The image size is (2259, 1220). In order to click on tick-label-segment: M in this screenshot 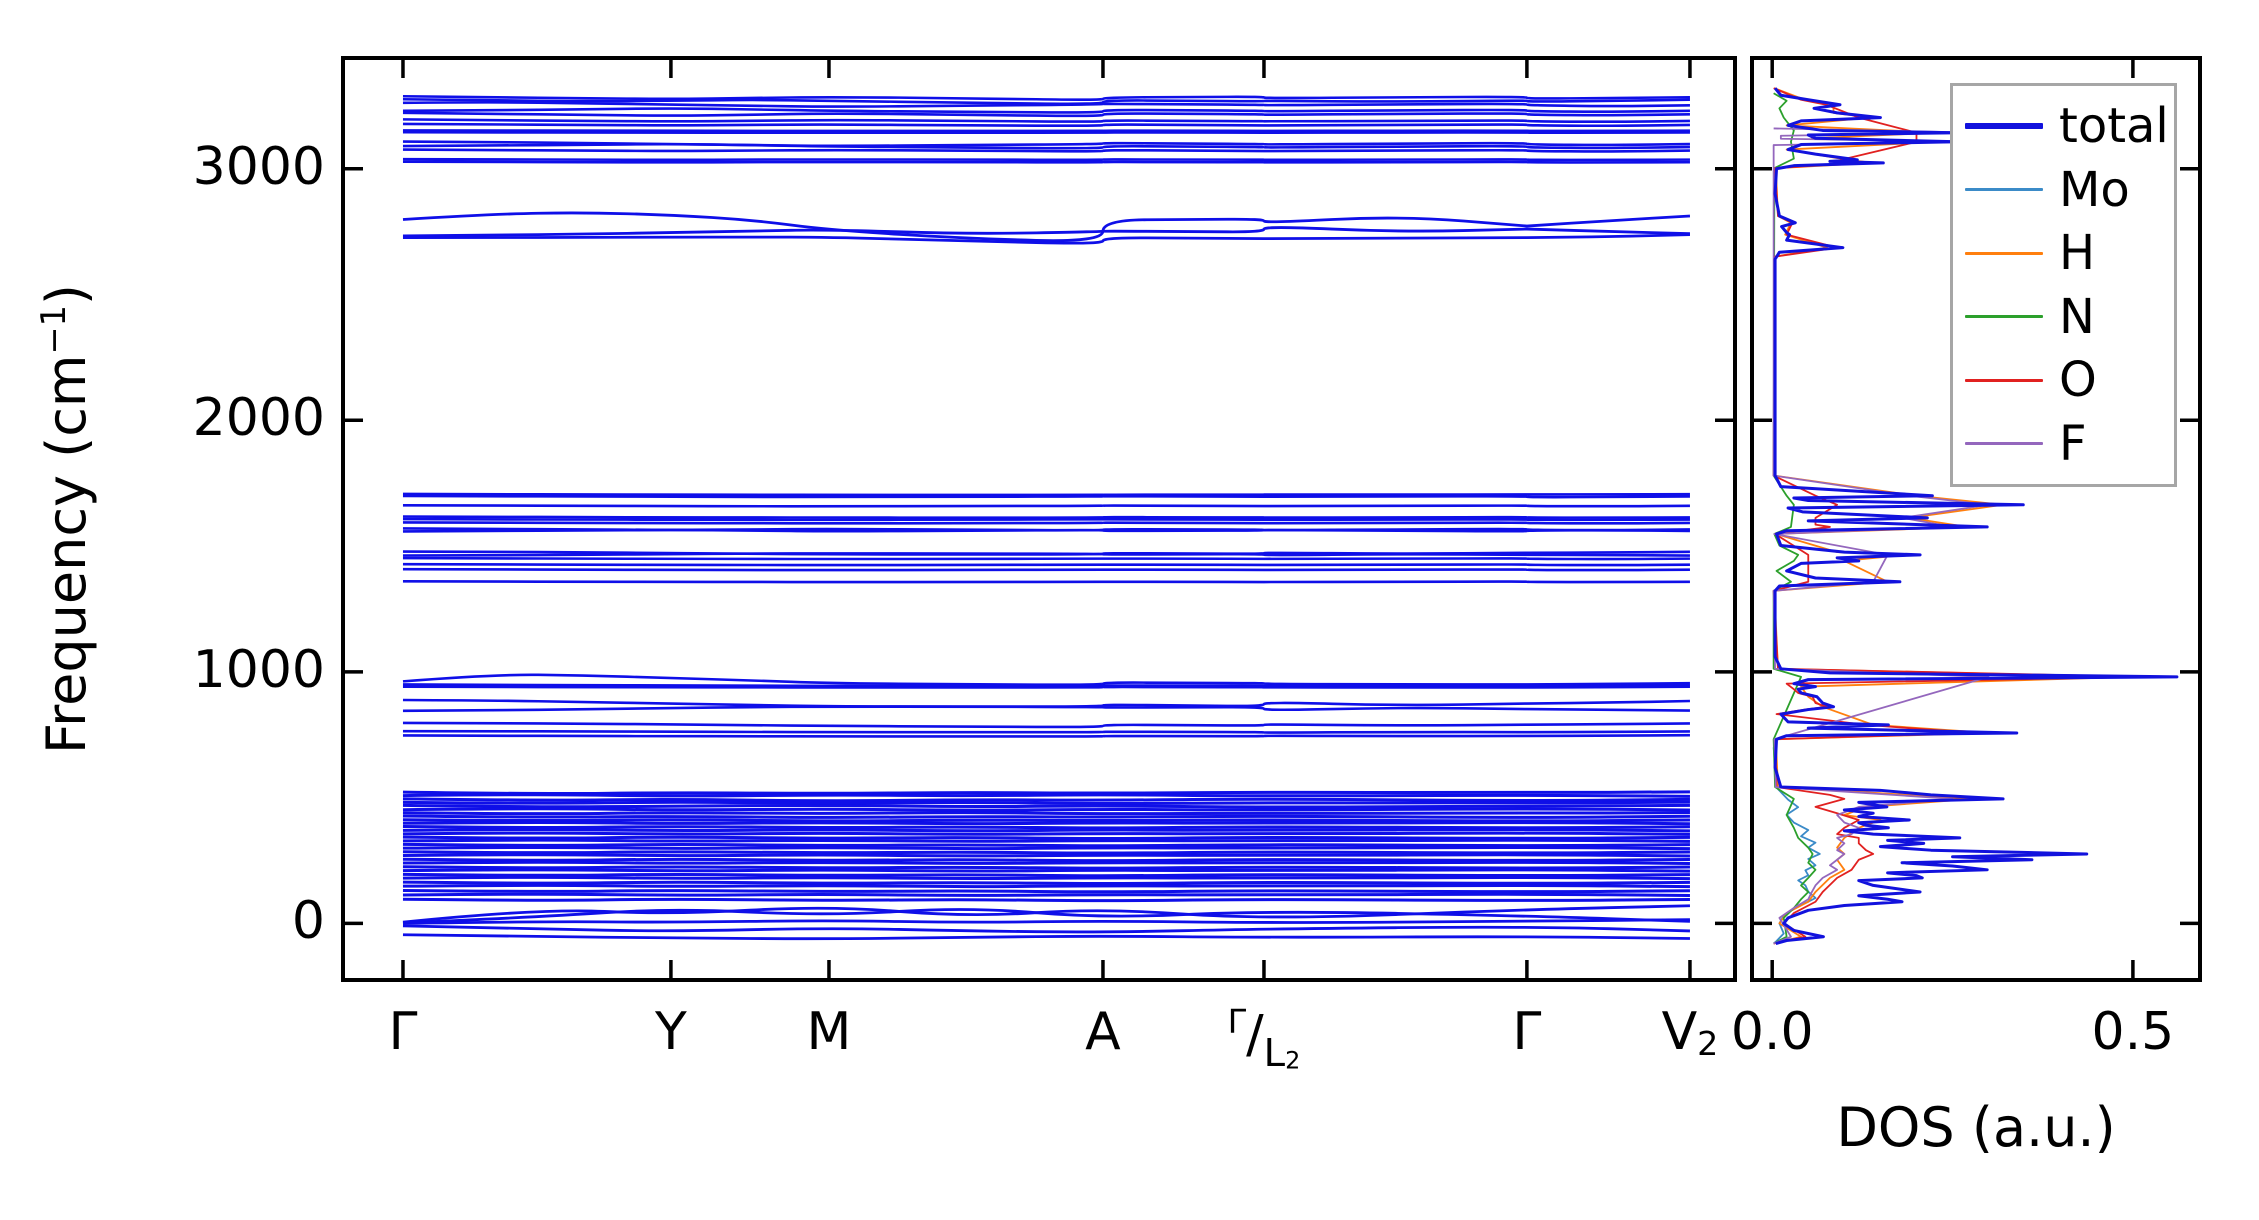, I will do `click(829, 1032)`.